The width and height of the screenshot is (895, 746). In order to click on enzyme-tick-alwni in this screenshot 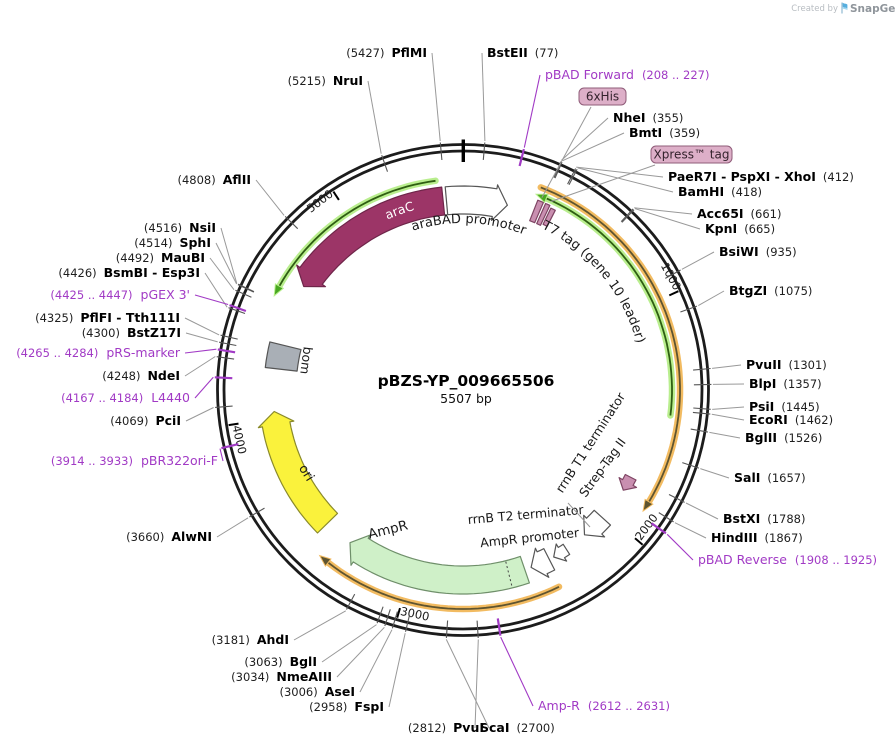, I will do `click(257, 512)`.